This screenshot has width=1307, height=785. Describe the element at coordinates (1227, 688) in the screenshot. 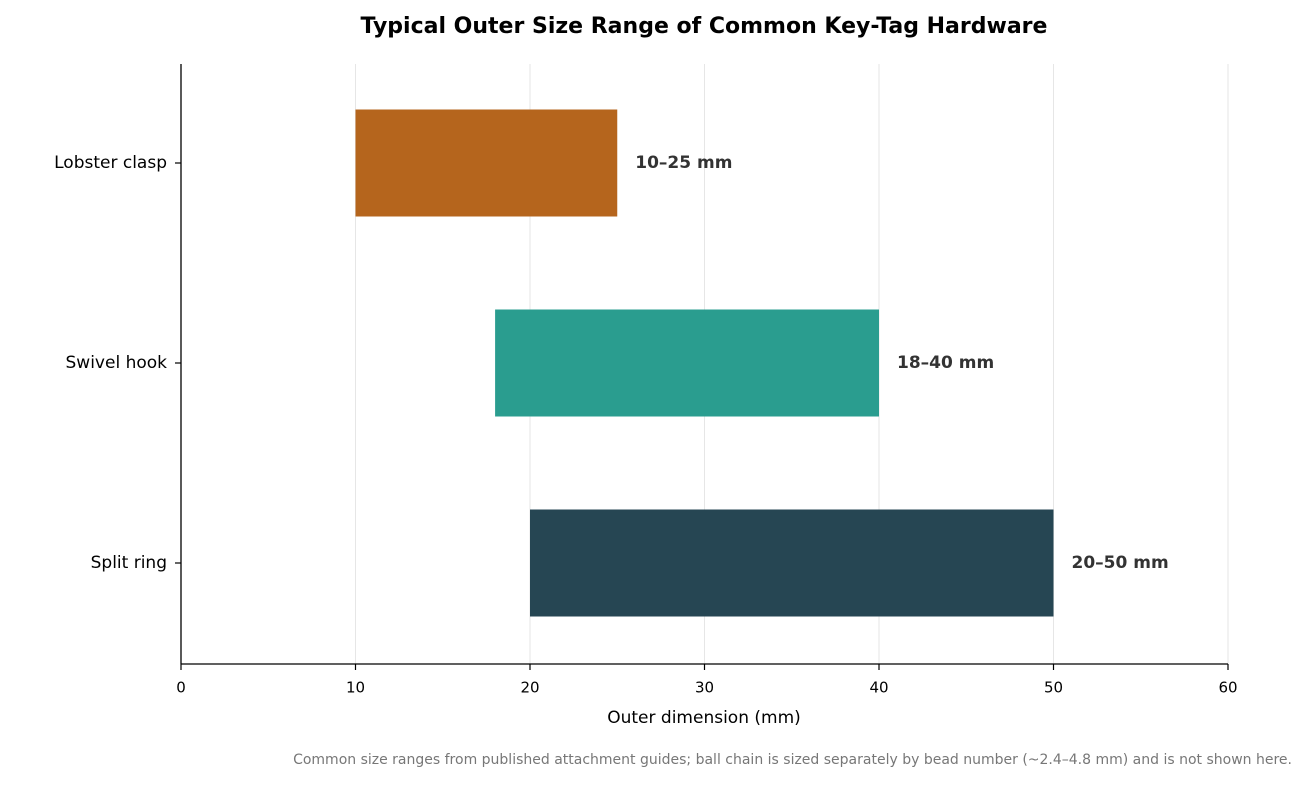

I see `x-tick-label: 60` at that location.